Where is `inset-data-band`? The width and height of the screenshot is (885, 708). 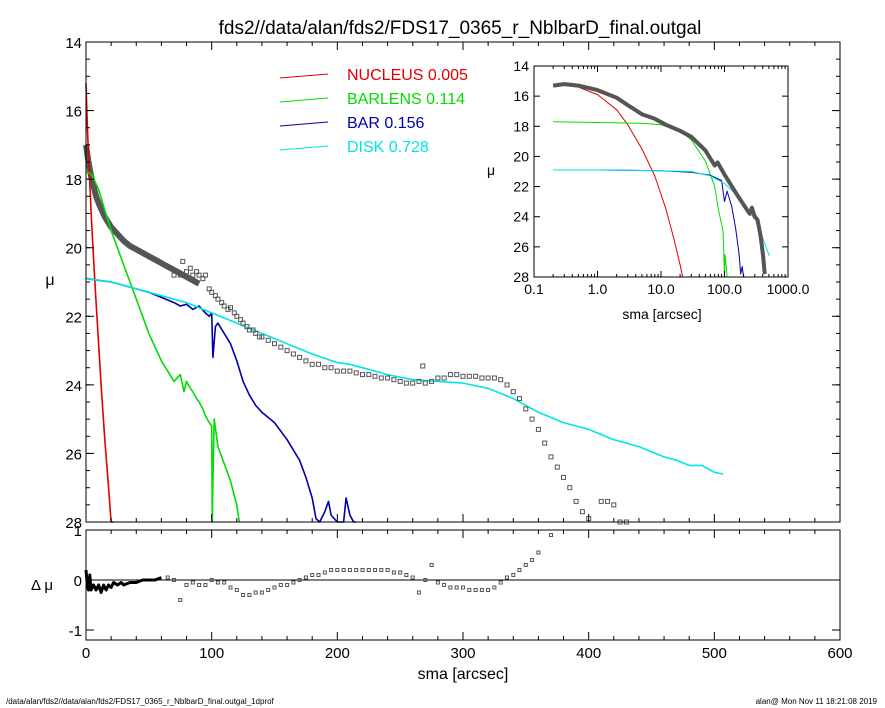
inset-data-band is located at coordinates (659, 178).